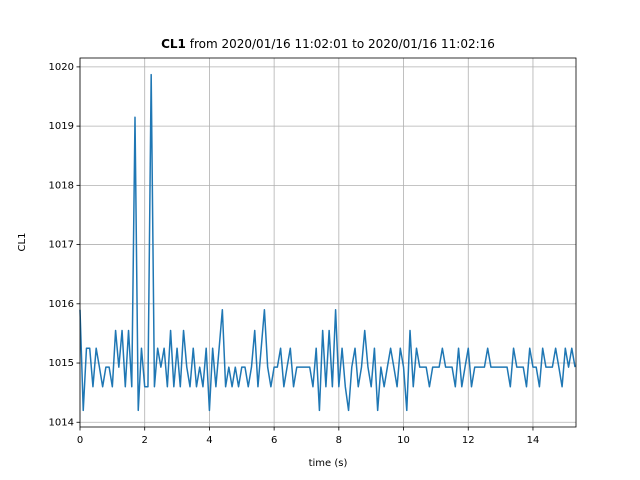 This screenshot has width=640, height=480. I want to click on x-tick-label: 0, so click(80, 440).